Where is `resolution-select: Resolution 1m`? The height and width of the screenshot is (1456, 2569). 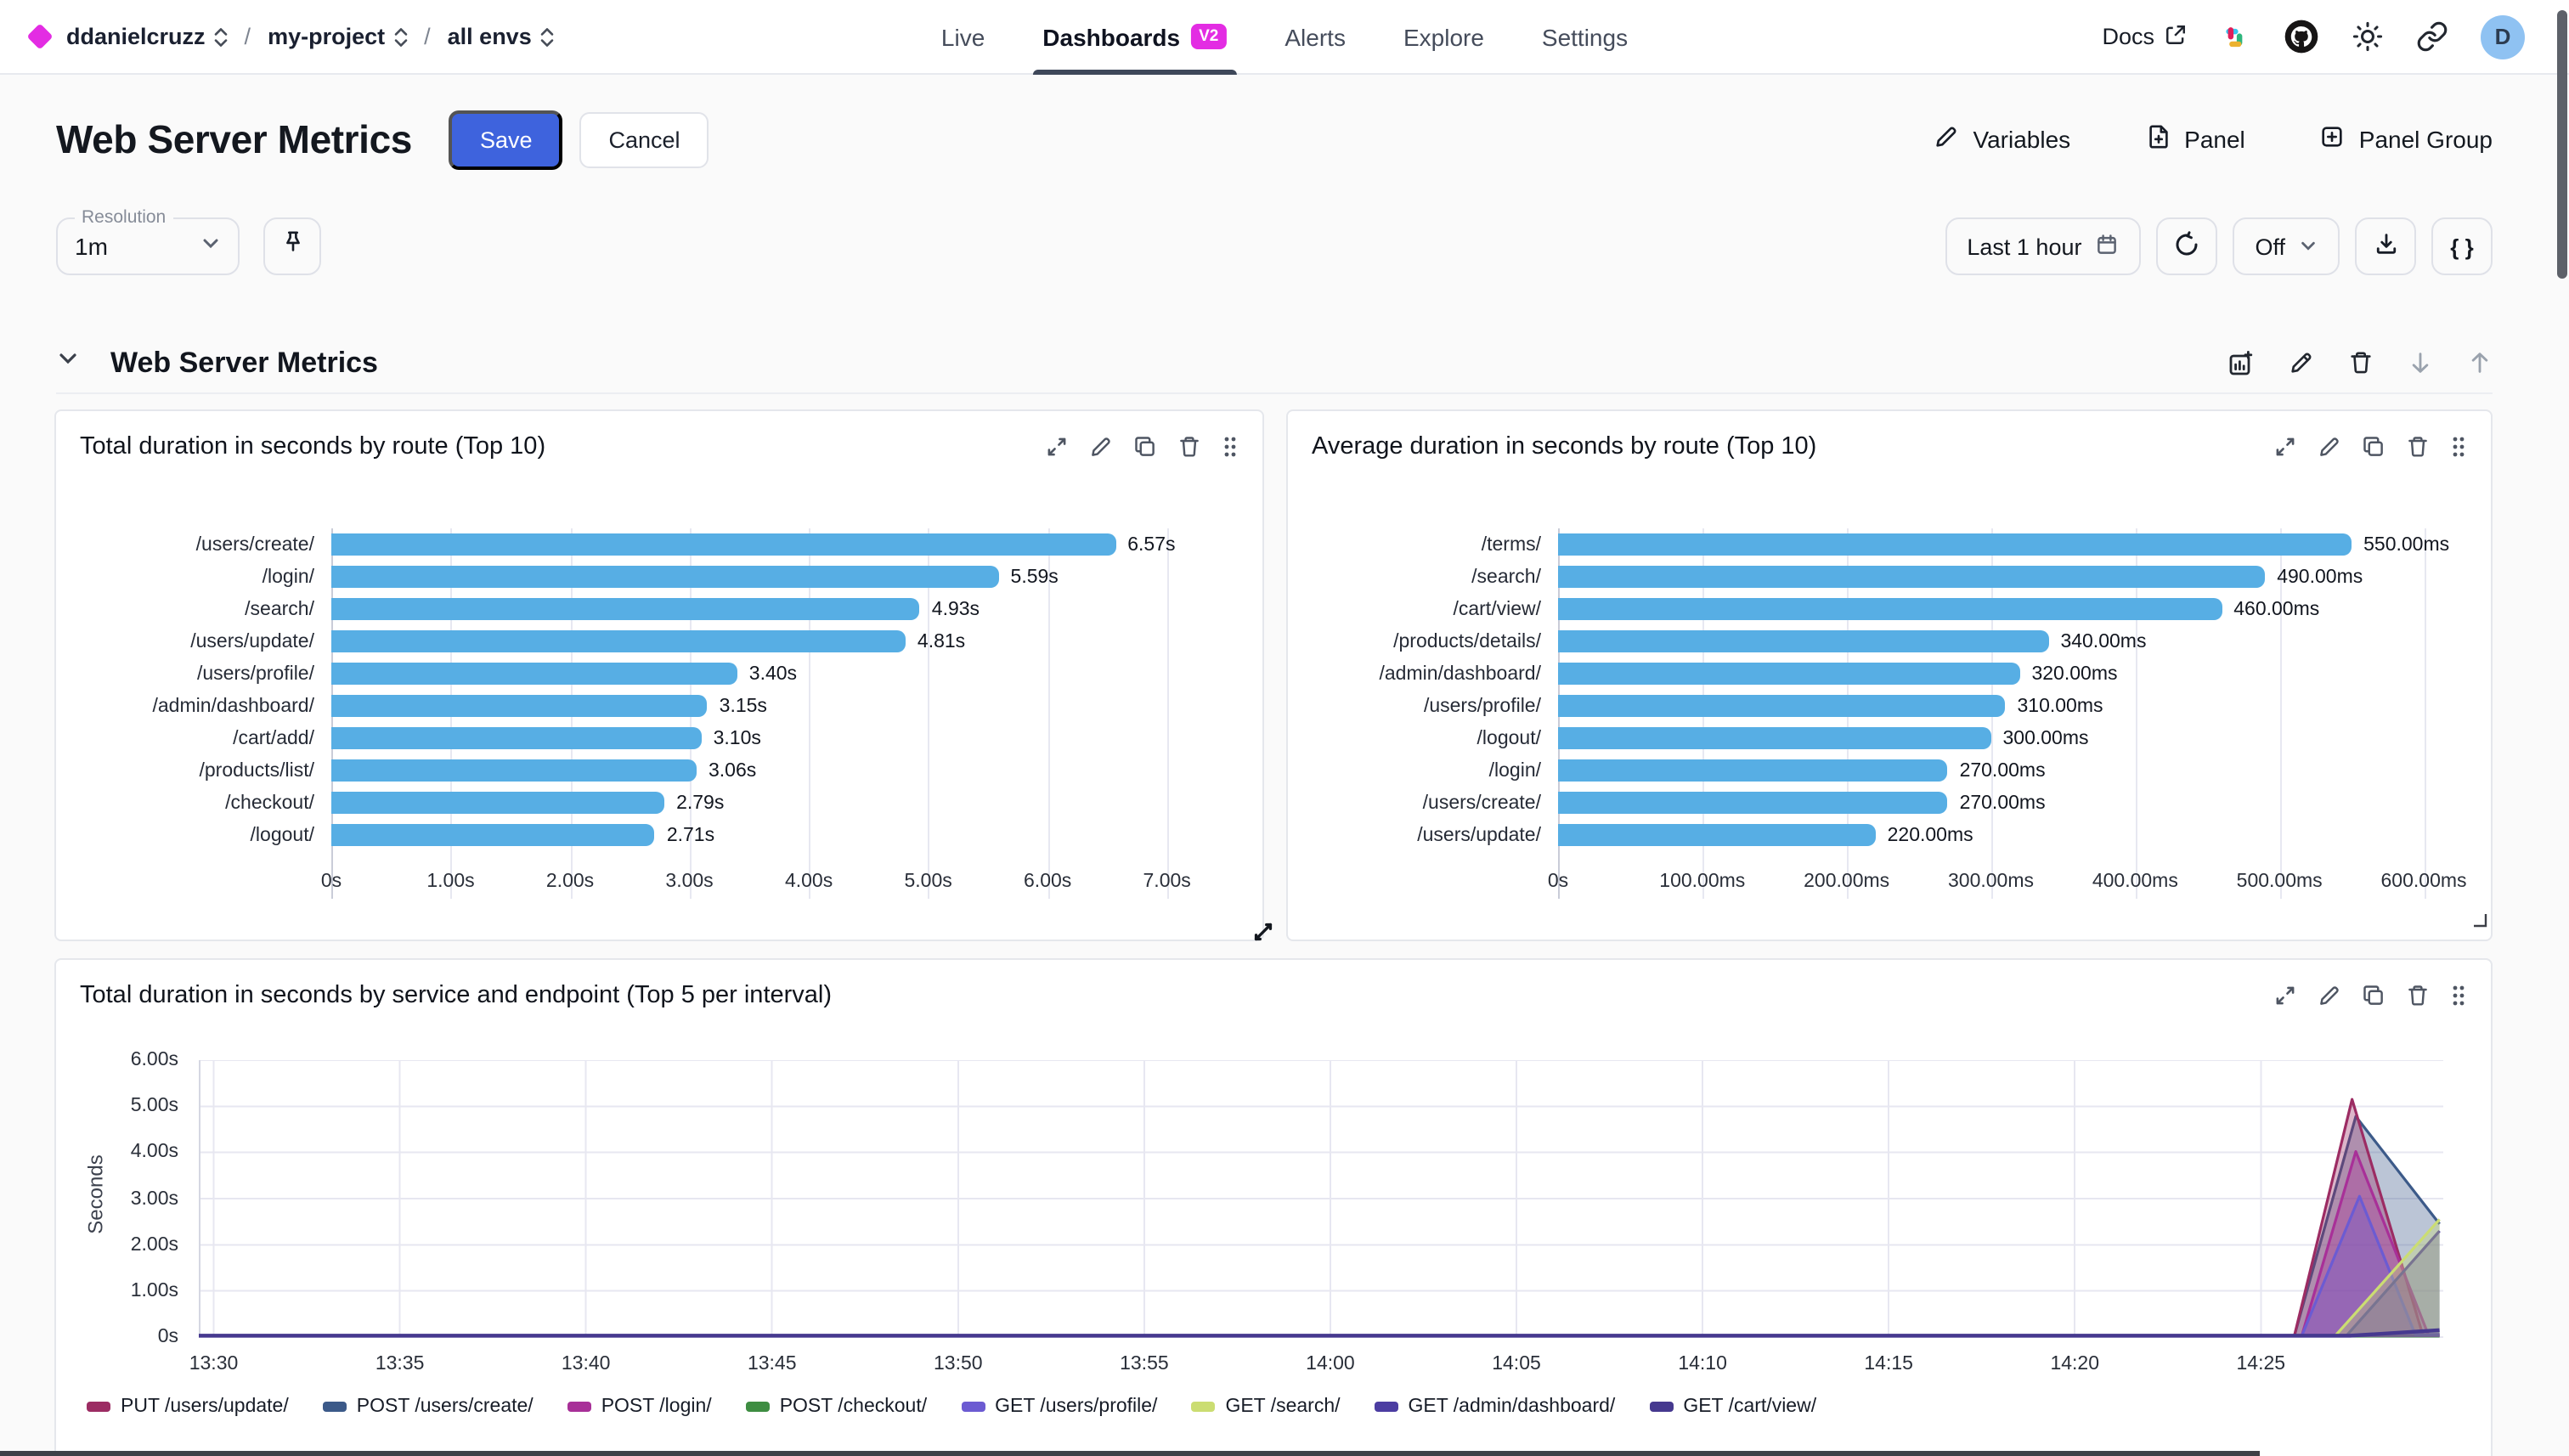
resolution-select: Resolution 1m is located at coordinates (148, 241).